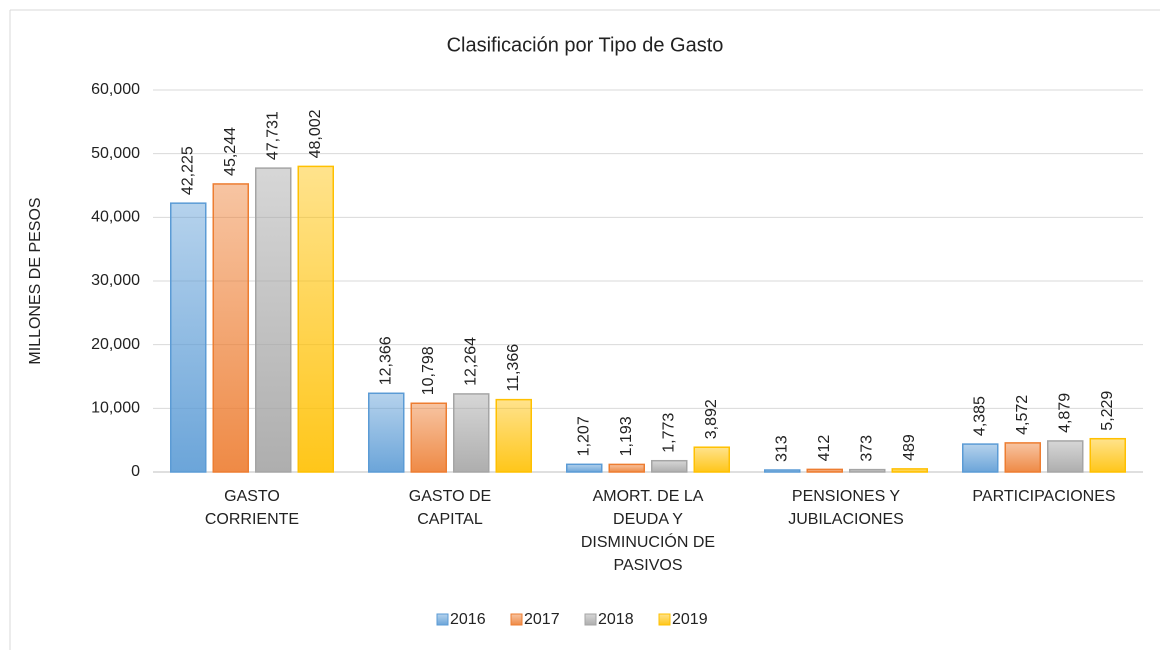 Image resolution: width=1160 pixels, height=650 pixels. I want to click on value-label: 10,798, so click(428, 370).